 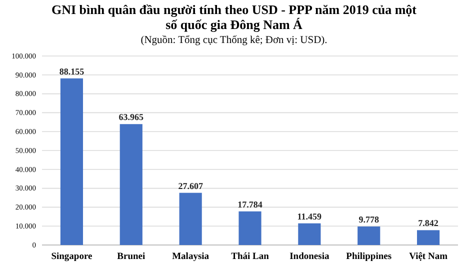 What do you see at coordinates (235, 17) in the screenshot?
I see `chart-title: GNI bình quân đầu người tính theo USD - PPP năm 2019 của một số quốc gia Đông Nam Á` at bounding box center [235, 17].